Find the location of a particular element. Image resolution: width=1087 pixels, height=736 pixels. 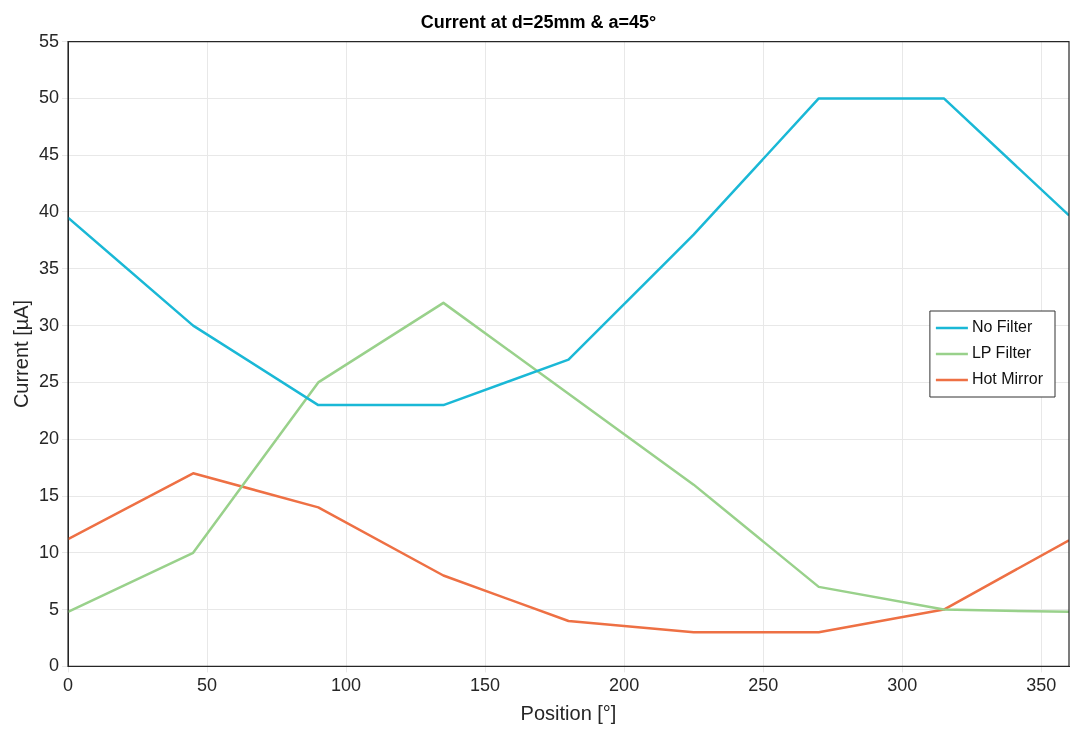

y-tick-label: 50 is located at coordinates (49, 97).